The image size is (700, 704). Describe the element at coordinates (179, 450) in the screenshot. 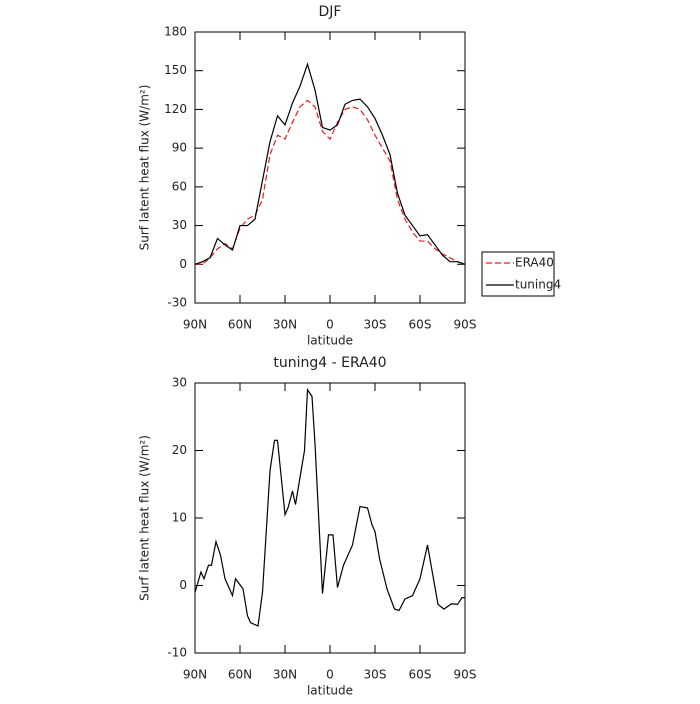

I see `y-tick-label: 20` at that location.